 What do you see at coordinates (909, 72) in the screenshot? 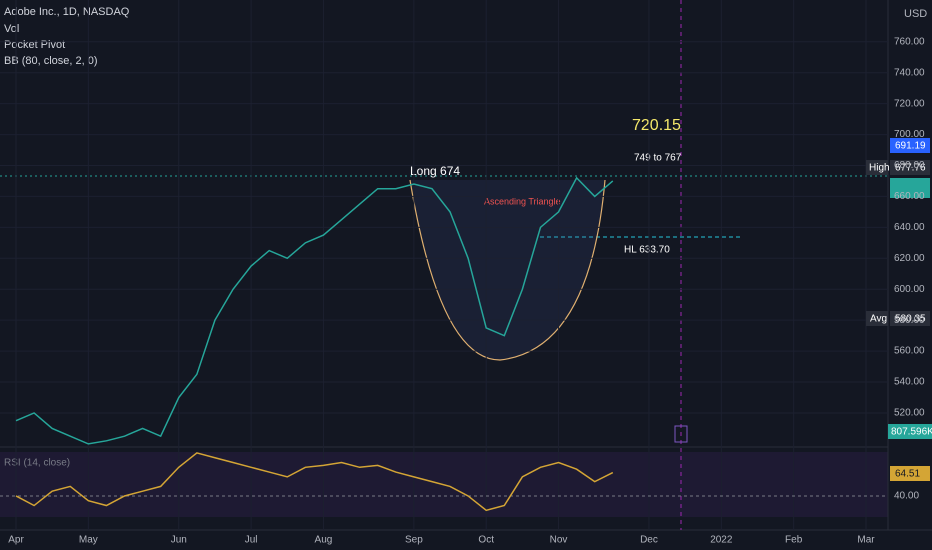
I see `y-tick-label: 740.00` at bounding box center [909, 72].